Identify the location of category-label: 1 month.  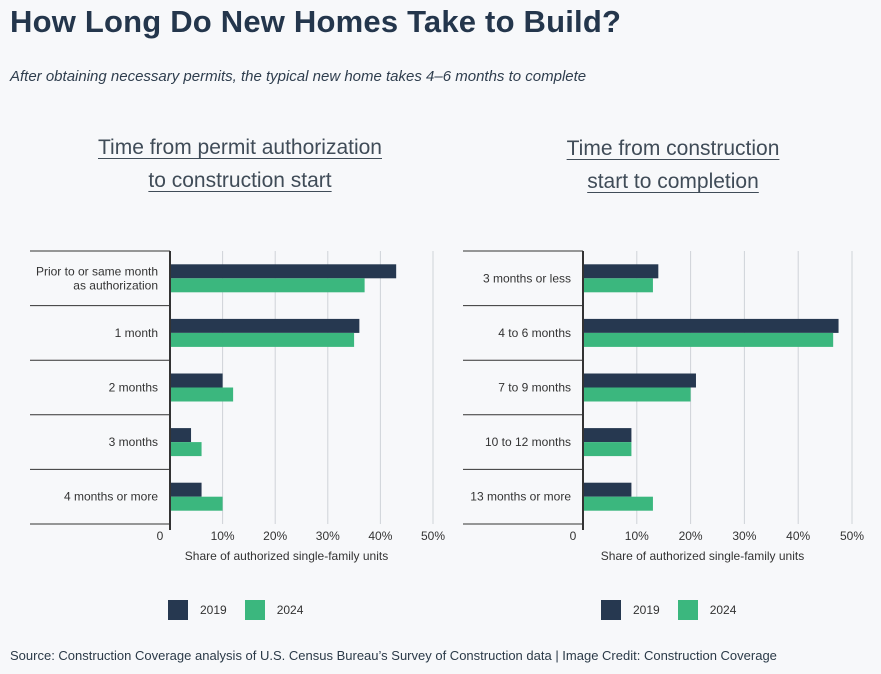
(136, 333).